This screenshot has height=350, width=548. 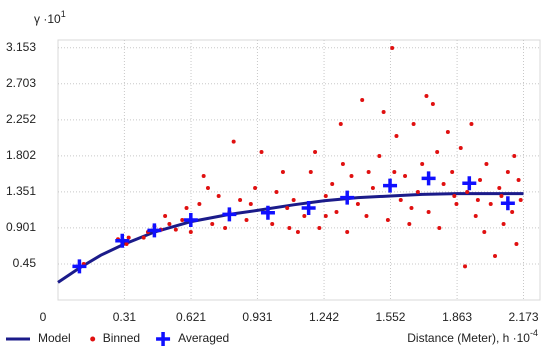 I want to click on x-tick-label: 0, so click(x=43, y=317).